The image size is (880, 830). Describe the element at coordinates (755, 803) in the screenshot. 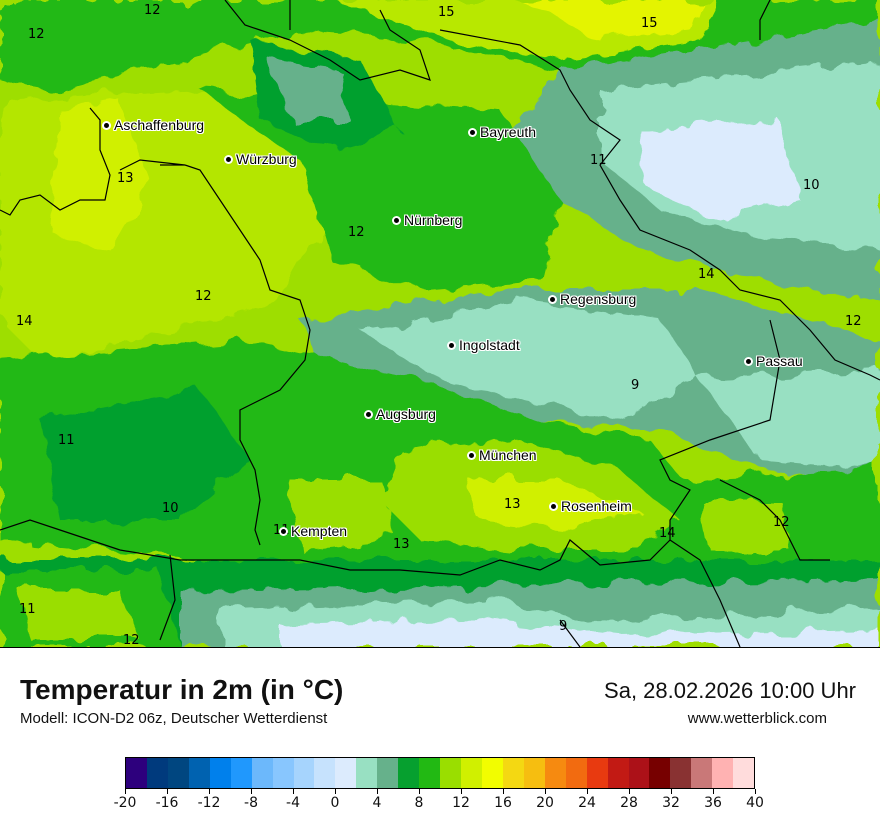

I see `colorbar-tick-label: 40` at that location.